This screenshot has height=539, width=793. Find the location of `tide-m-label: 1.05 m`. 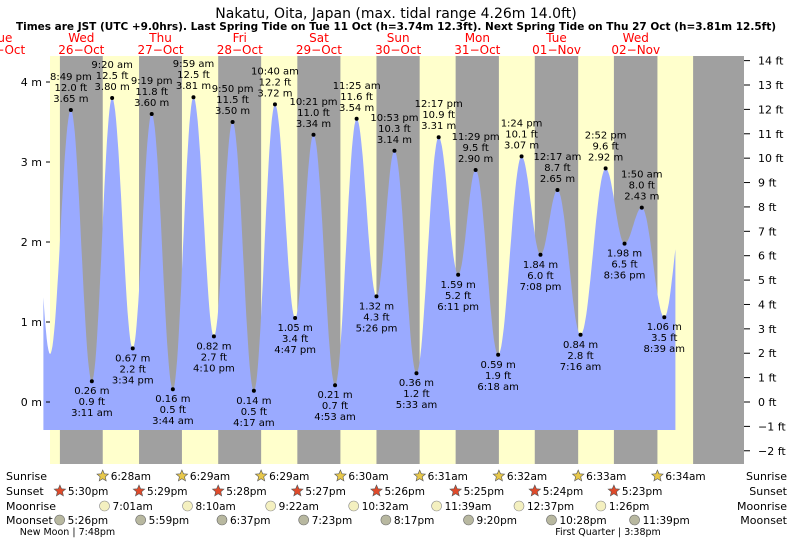

tide-m-label: 1.05 m is located at coordinates (295, 328).